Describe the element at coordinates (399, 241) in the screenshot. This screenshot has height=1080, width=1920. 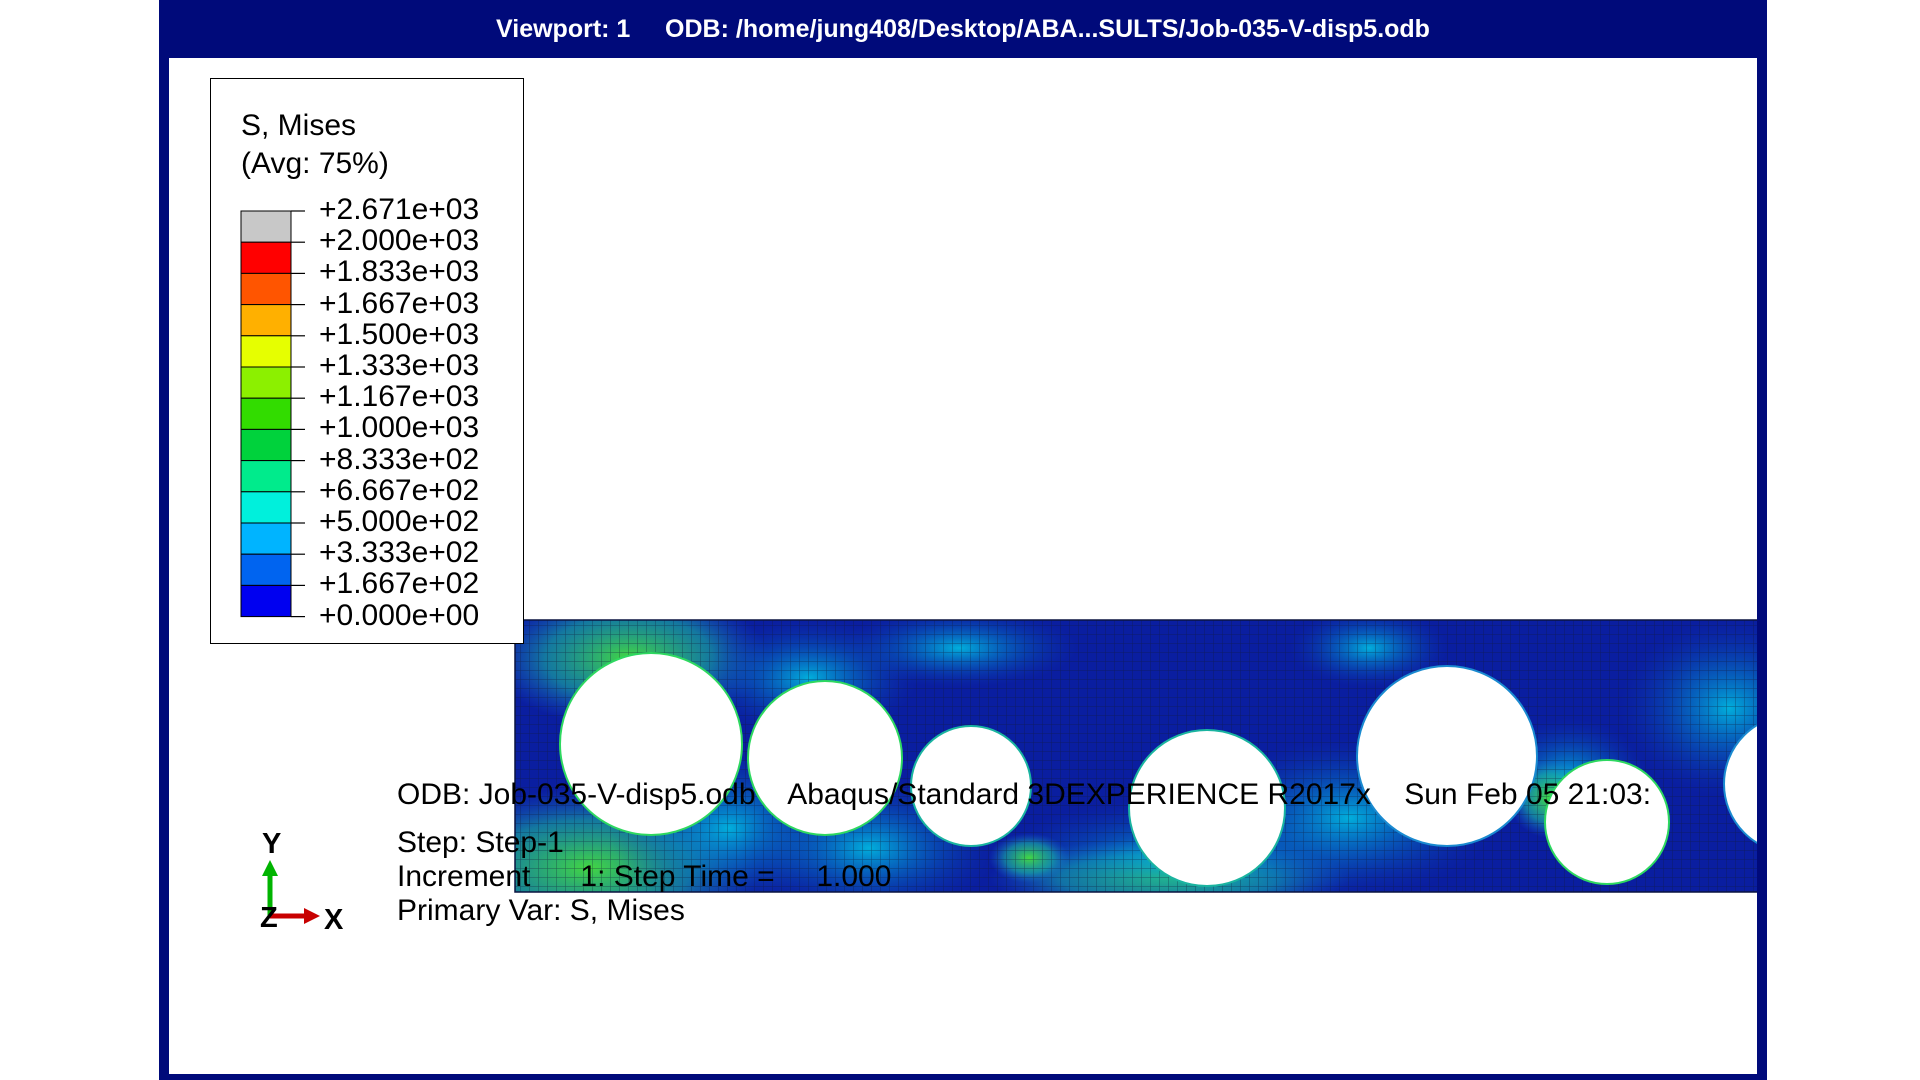
I see `legend-label: +2.000e+03` at that location.